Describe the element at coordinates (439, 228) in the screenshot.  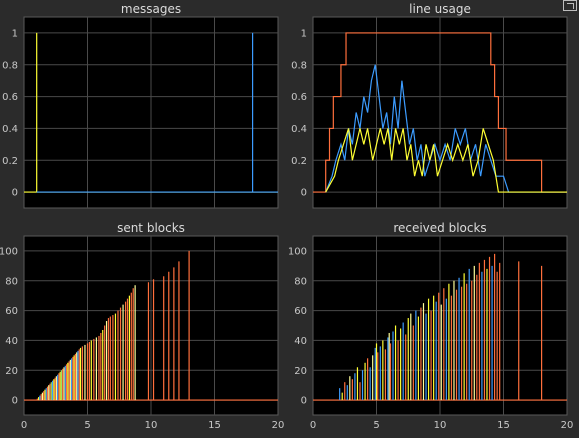
I see `plot-title: received blocks` at that location.